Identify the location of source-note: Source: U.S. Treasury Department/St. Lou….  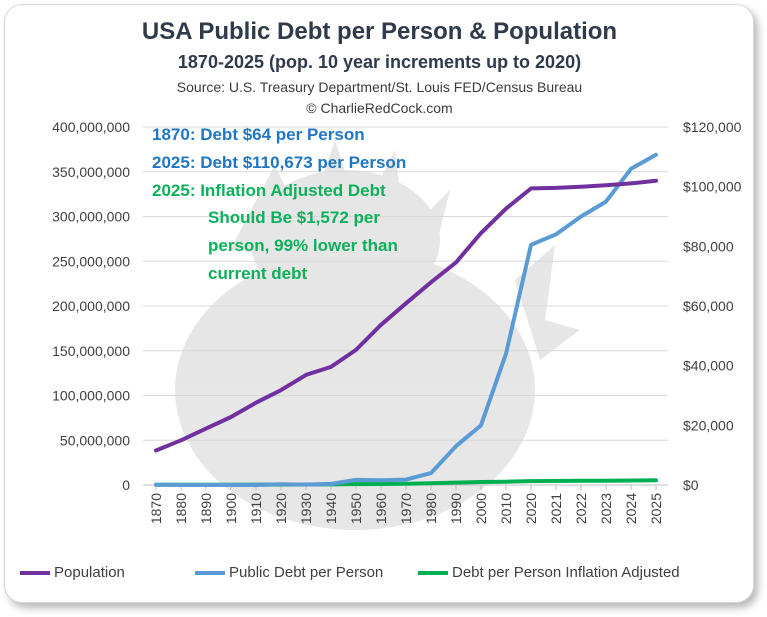
(379, 87).